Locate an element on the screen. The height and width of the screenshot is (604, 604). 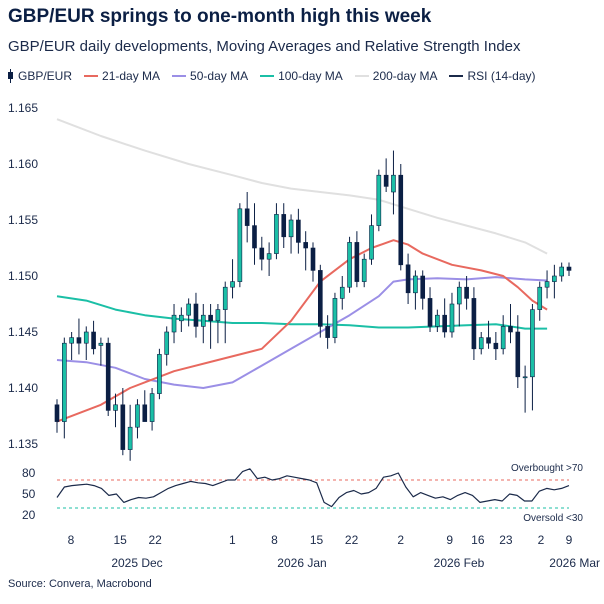
x-tick-label: 23 is located at coordinates (506, 540).